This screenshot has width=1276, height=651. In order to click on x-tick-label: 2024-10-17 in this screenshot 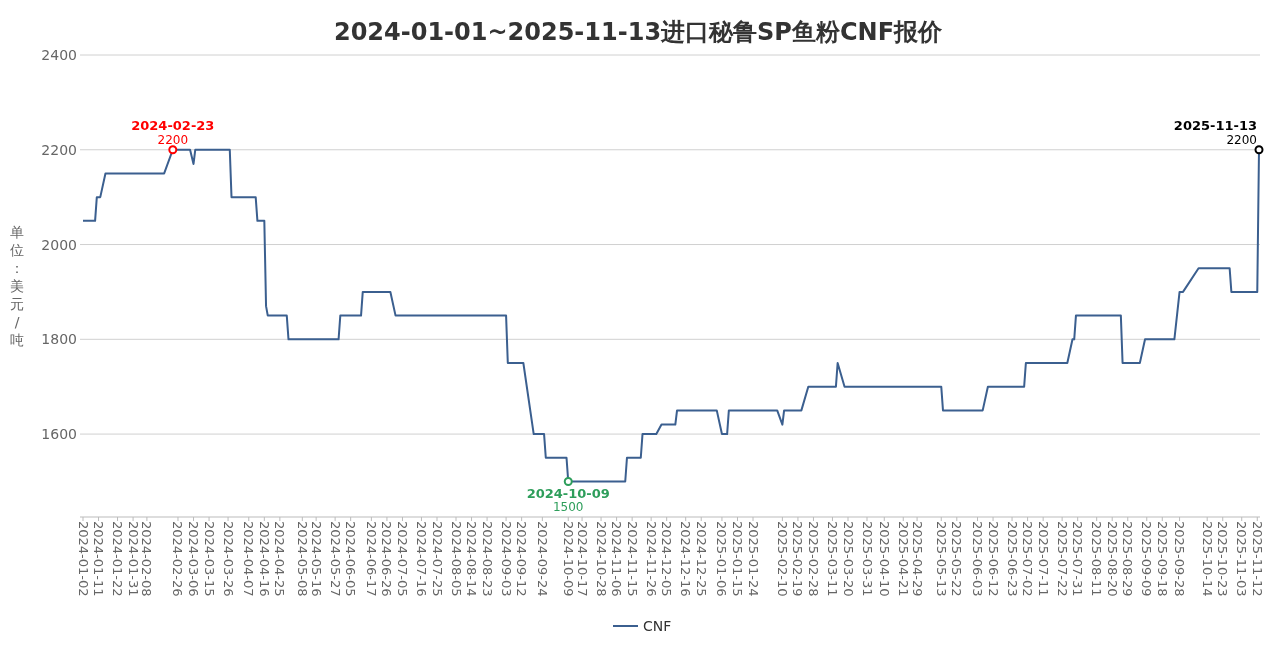, I will do `click(582, 559)`.